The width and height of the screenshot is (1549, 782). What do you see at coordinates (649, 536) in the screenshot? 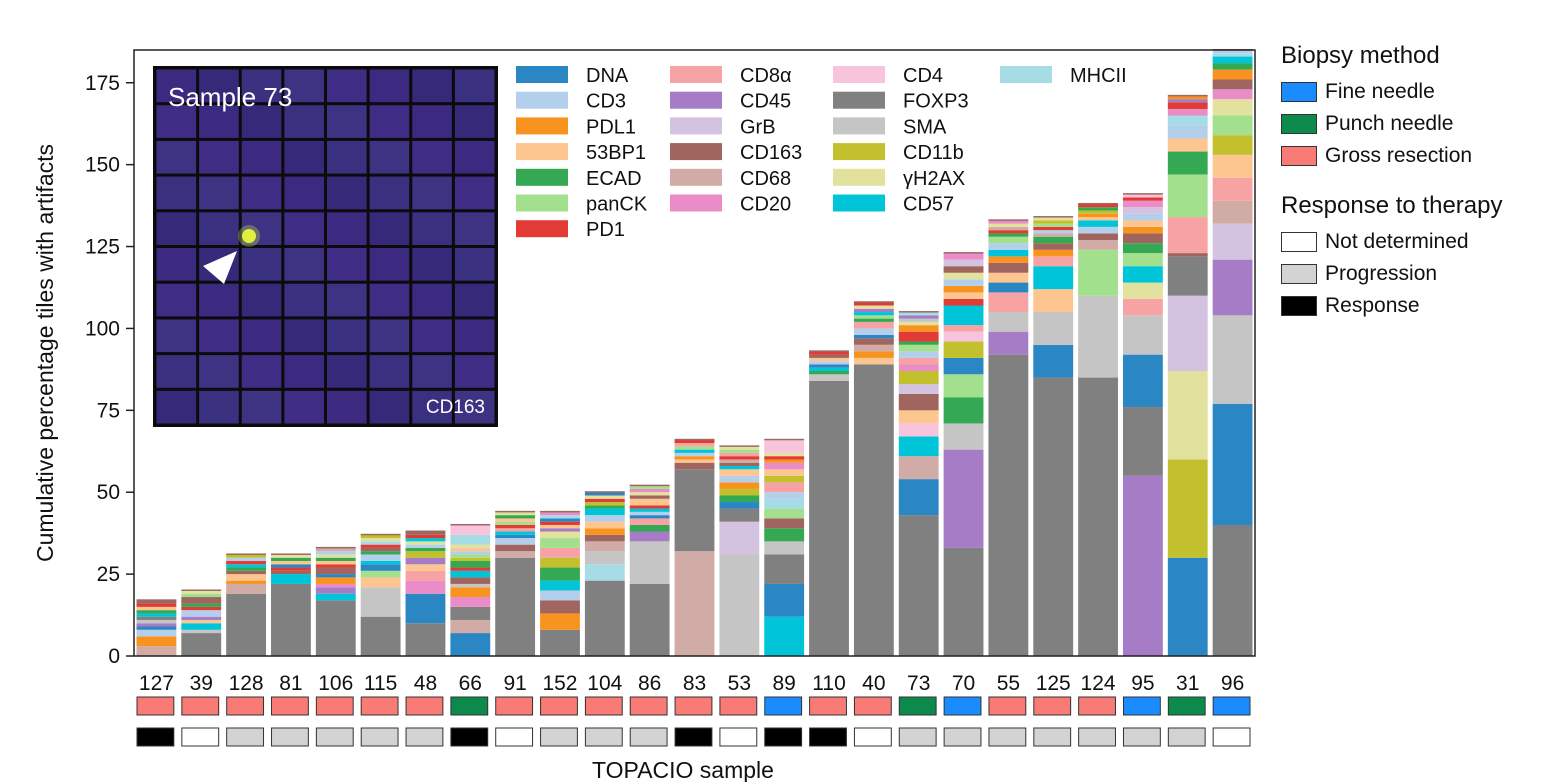
I see `bar-segment-86-CD45` at bounding box center [649, 536].